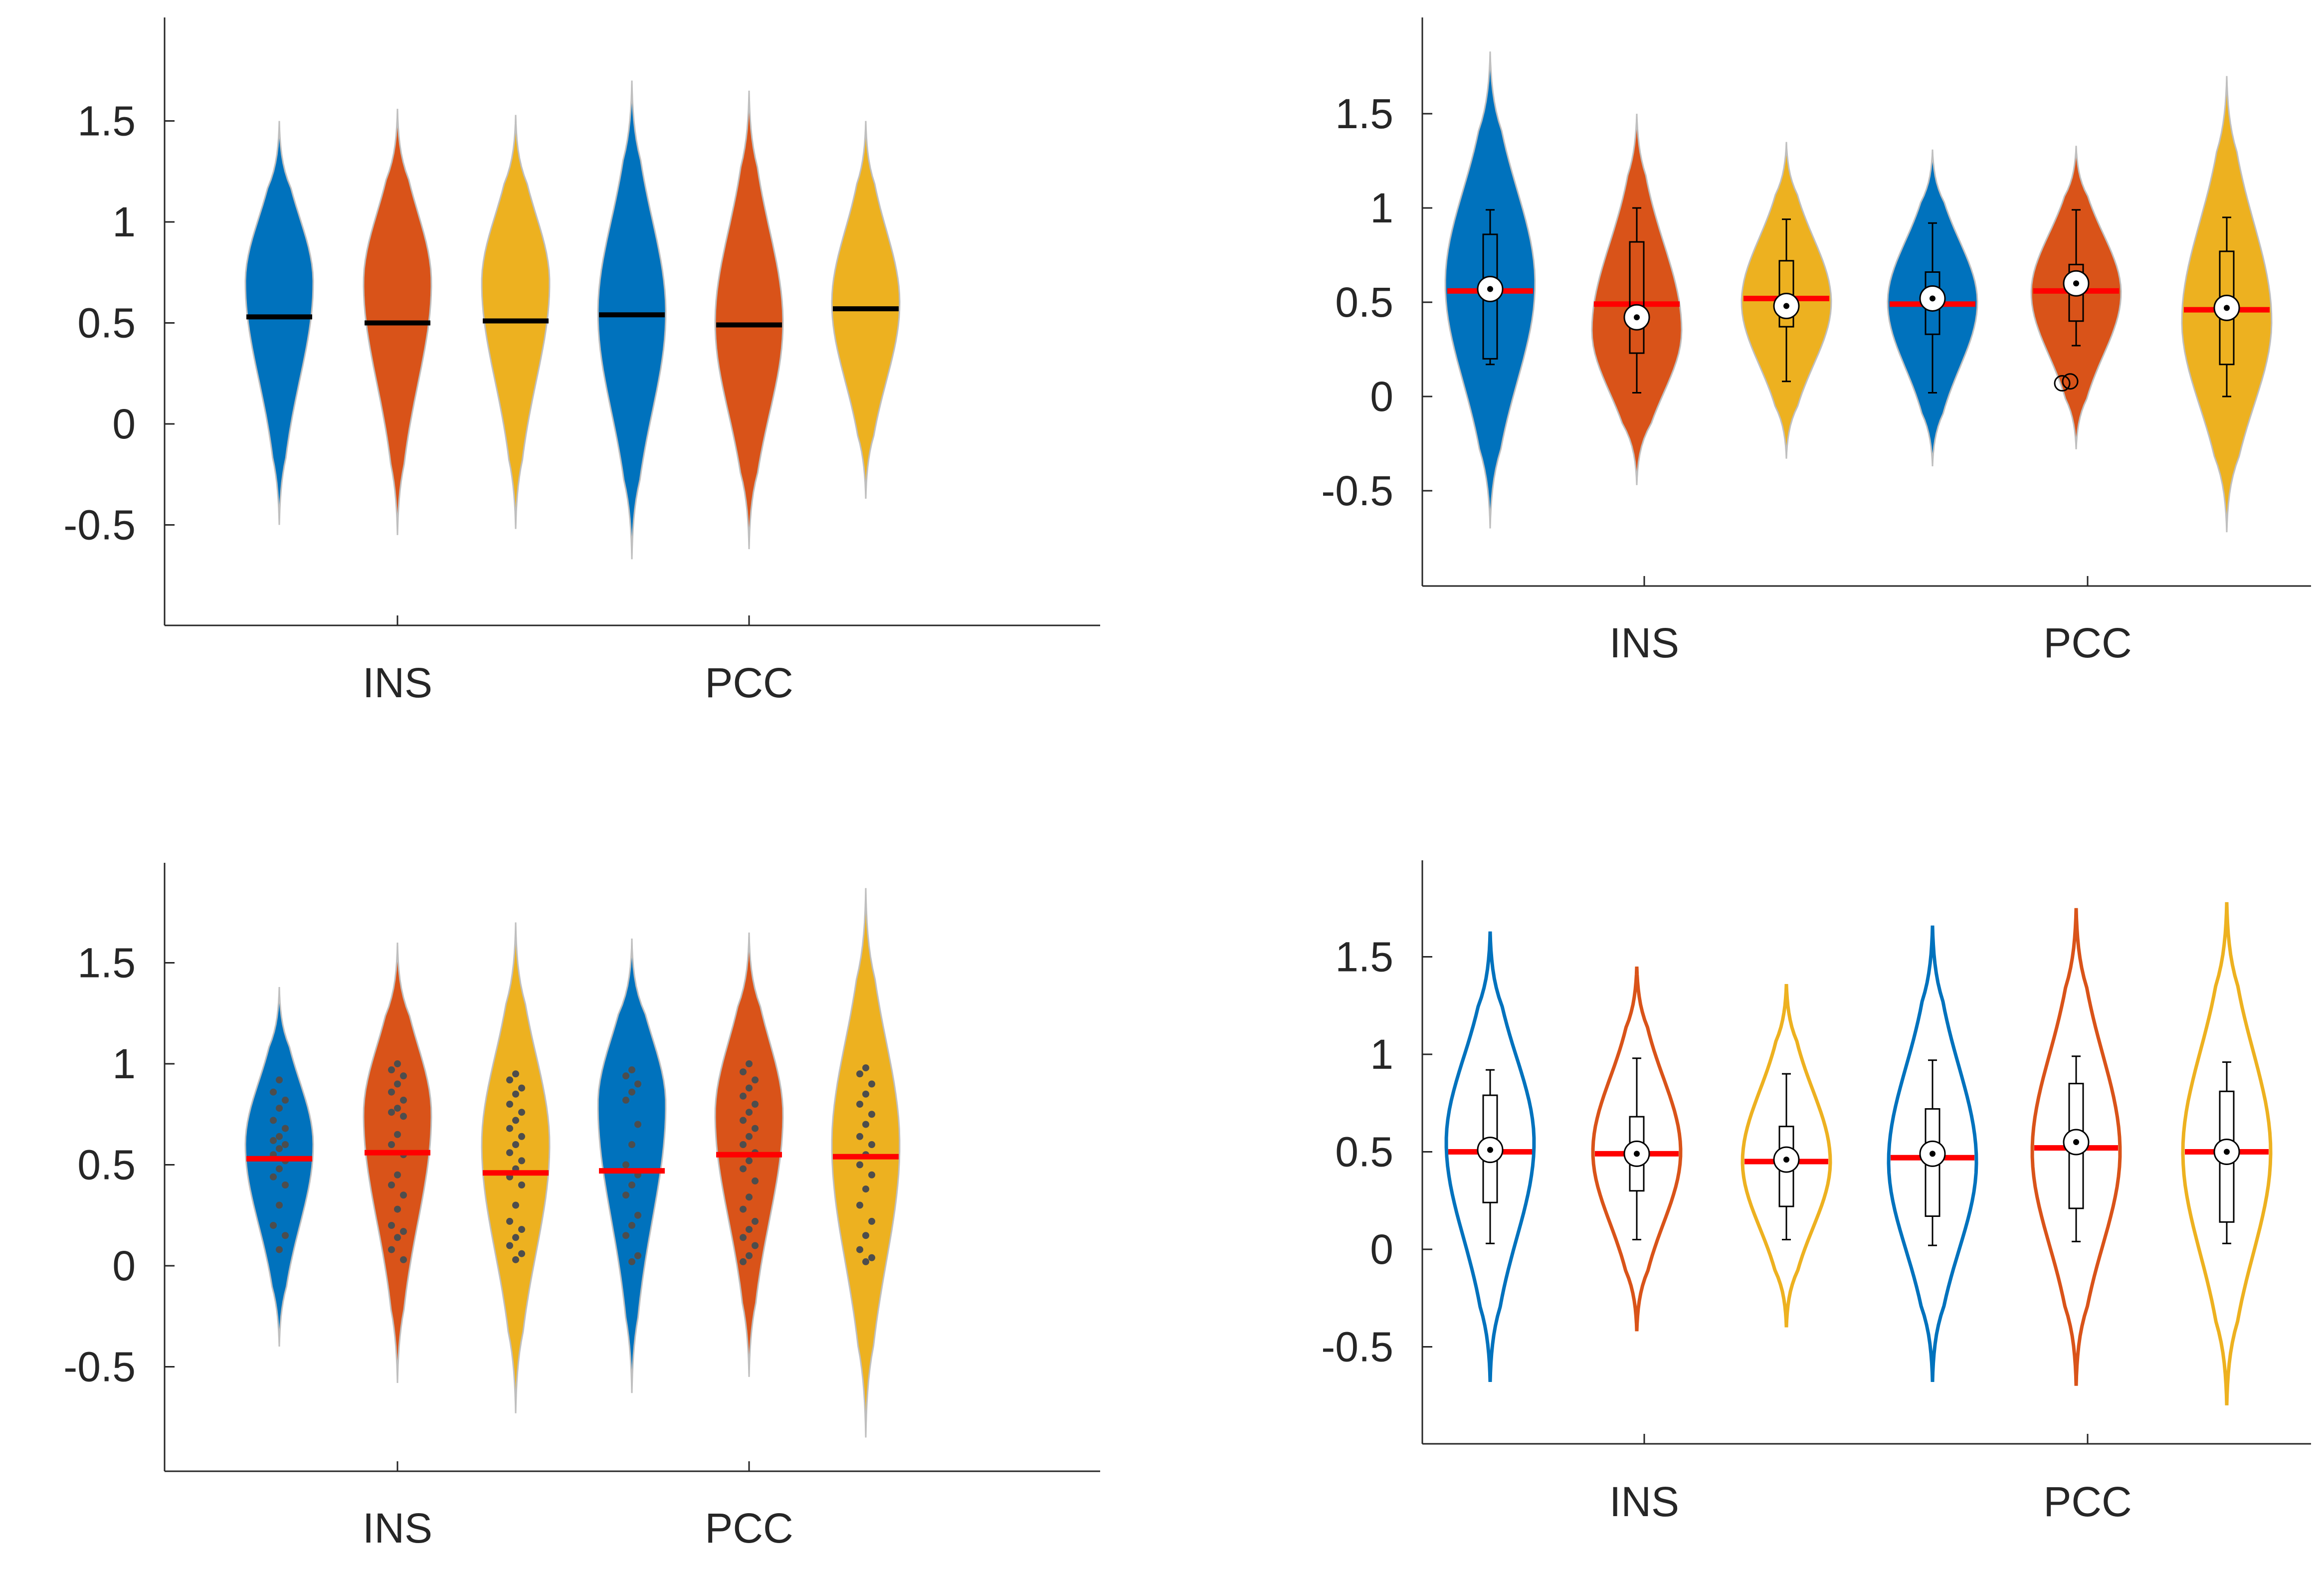 This screenshot has height=1570, width=2324. What do you see at coordinates (1858, 1153) in the screenshot?
I see `violin-layer` at bounding box center [1858, 1153].